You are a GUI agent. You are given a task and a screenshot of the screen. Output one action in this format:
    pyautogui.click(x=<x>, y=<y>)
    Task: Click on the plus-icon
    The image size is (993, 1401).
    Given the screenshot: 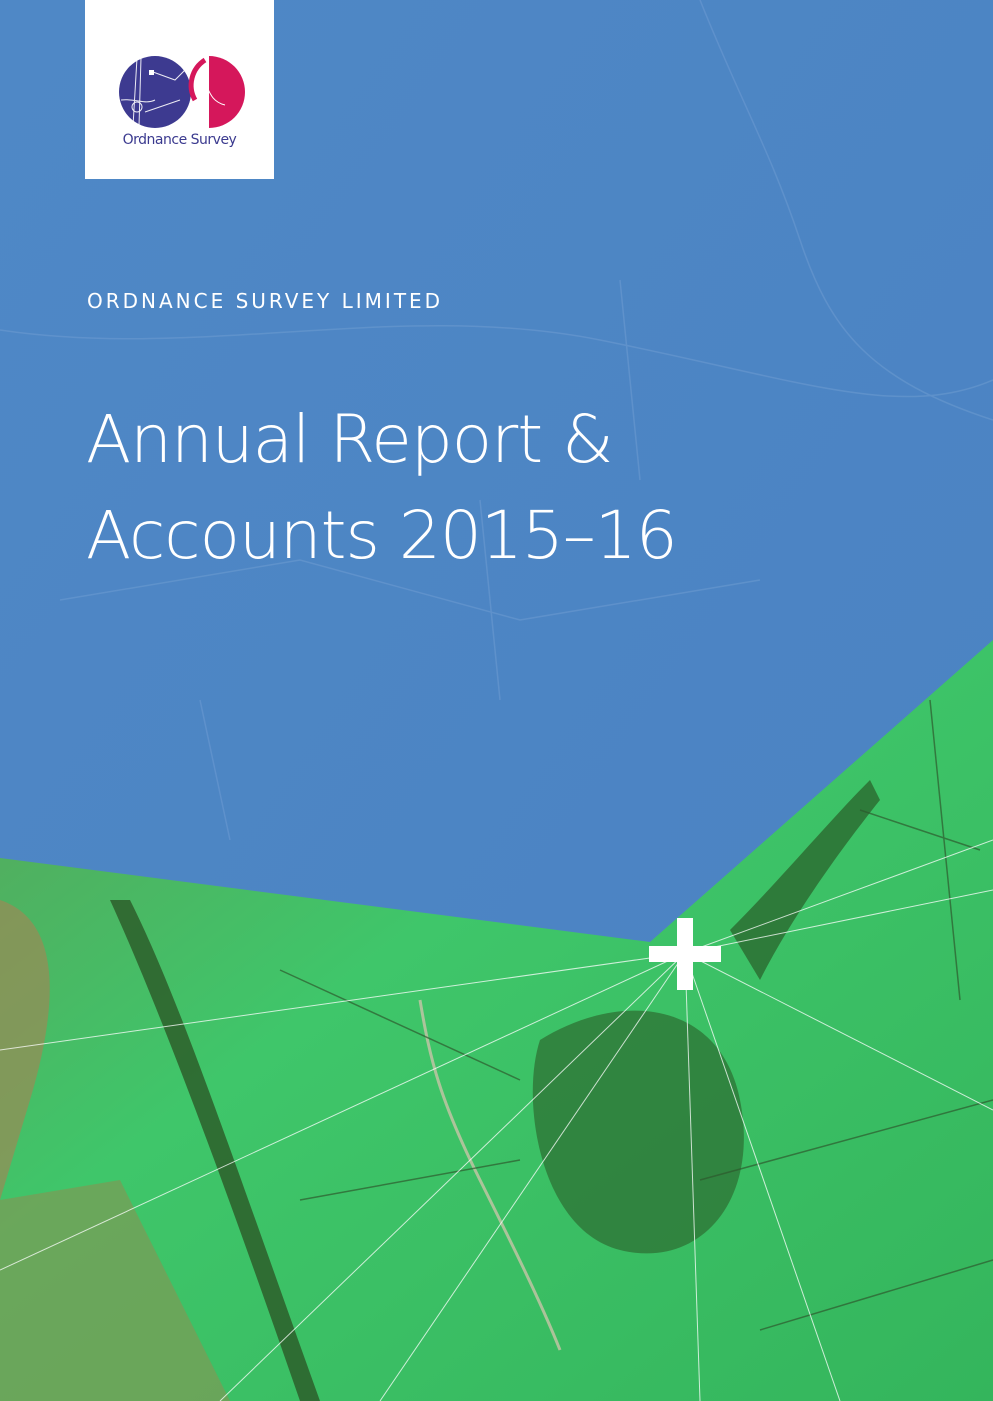 What is the action you would take?
    pyautogui.click(x=685, y=954)
    